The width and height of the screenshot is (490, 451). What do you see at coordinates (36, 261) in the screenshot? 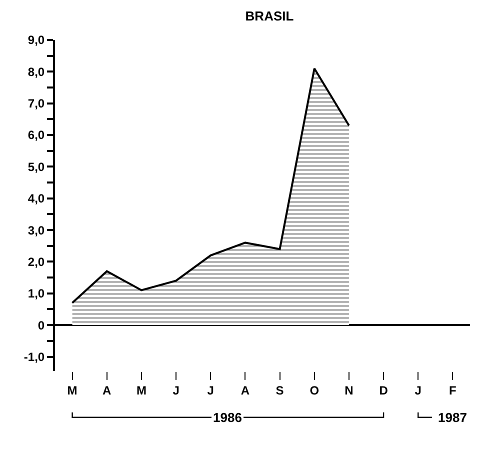
I see `y-tick-label: 2,0` at bounding box center [36, 261].